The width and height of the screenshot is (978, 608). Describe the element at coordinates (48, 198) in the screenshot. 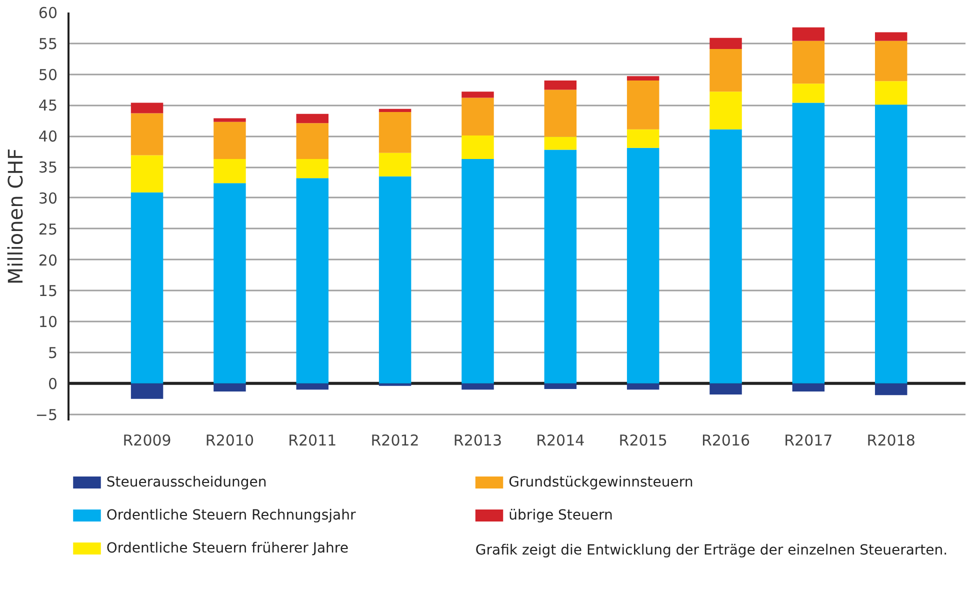

I see `y-tick-label: 30` at that location.